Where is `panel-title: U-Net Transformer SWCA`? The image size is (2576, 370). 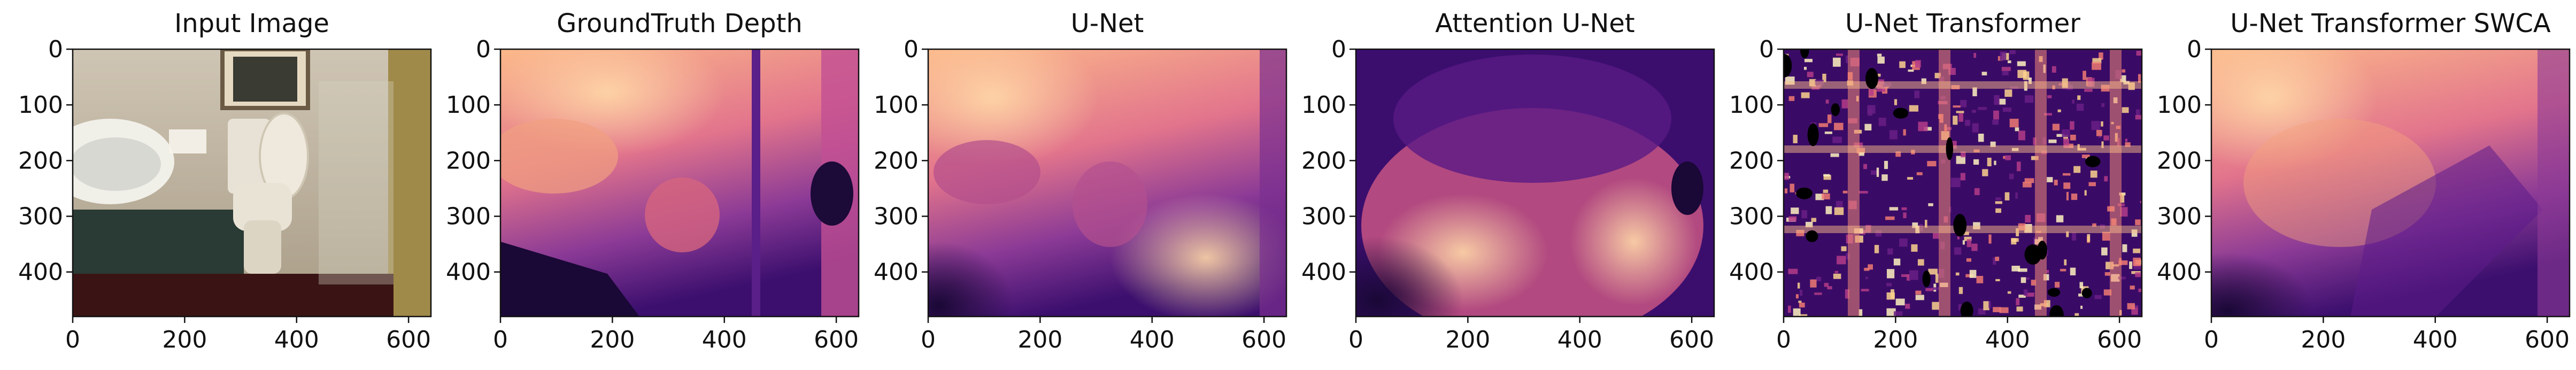
panel-title: U-Net Transformer SWCA is located at coordinates (2390, 23).